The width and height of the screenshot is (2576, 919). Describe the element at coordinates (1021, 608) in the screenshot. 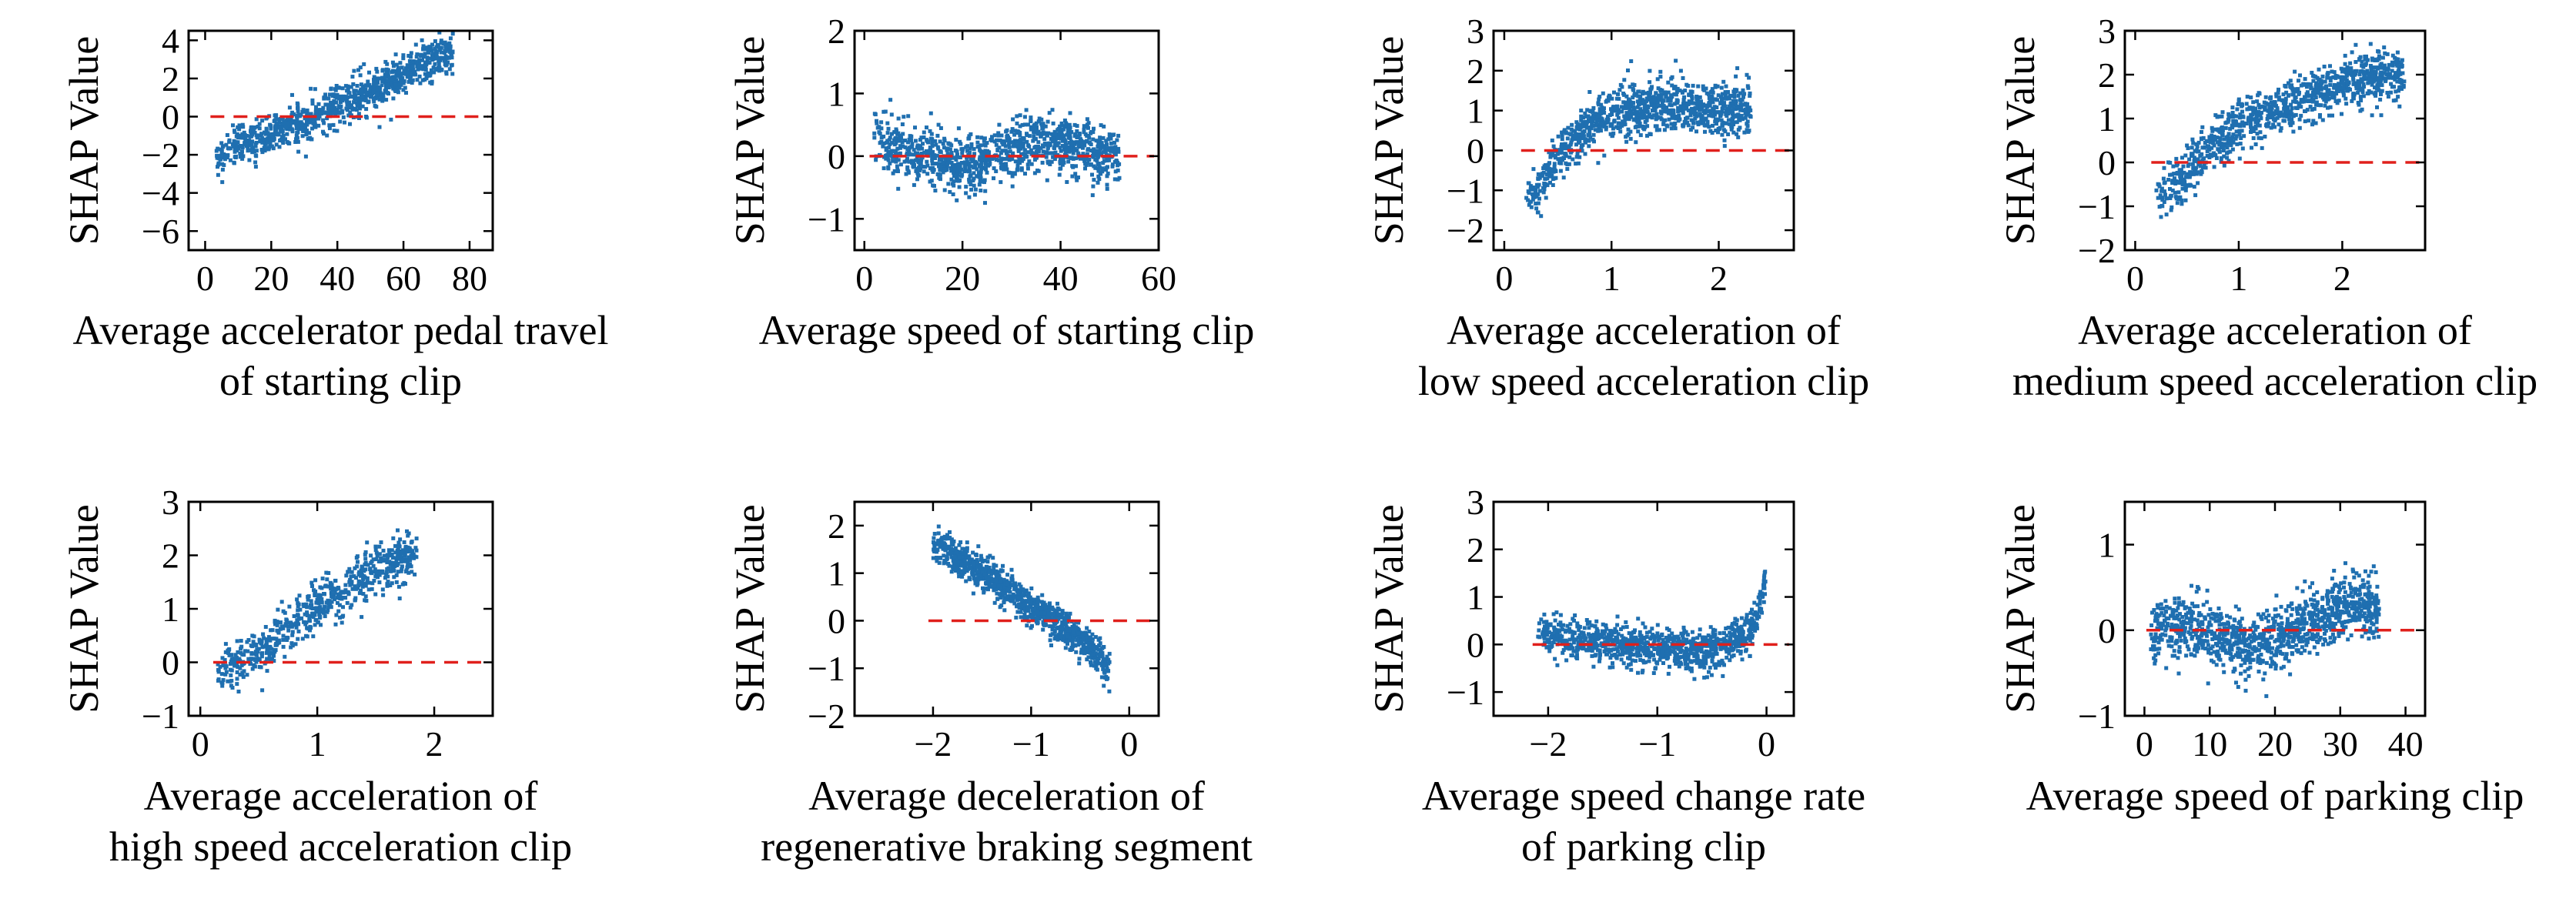

I see `scatter-series` at that location.